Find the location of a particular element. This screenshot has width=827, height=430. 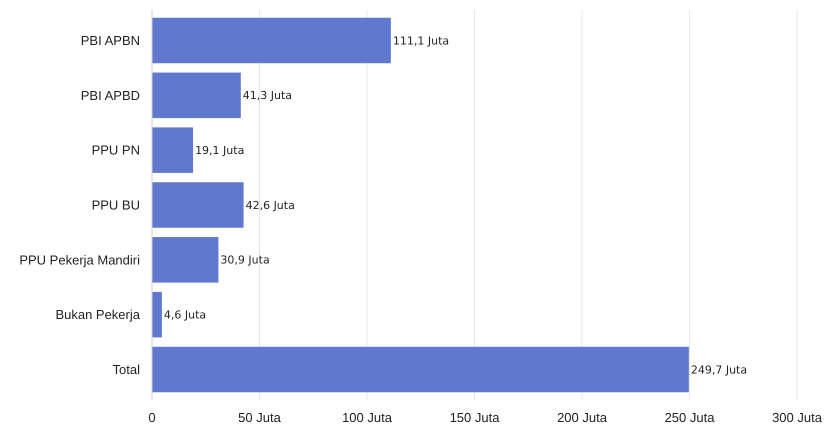

data-label: 249,7 Juta is located at coordinates (719, 369).